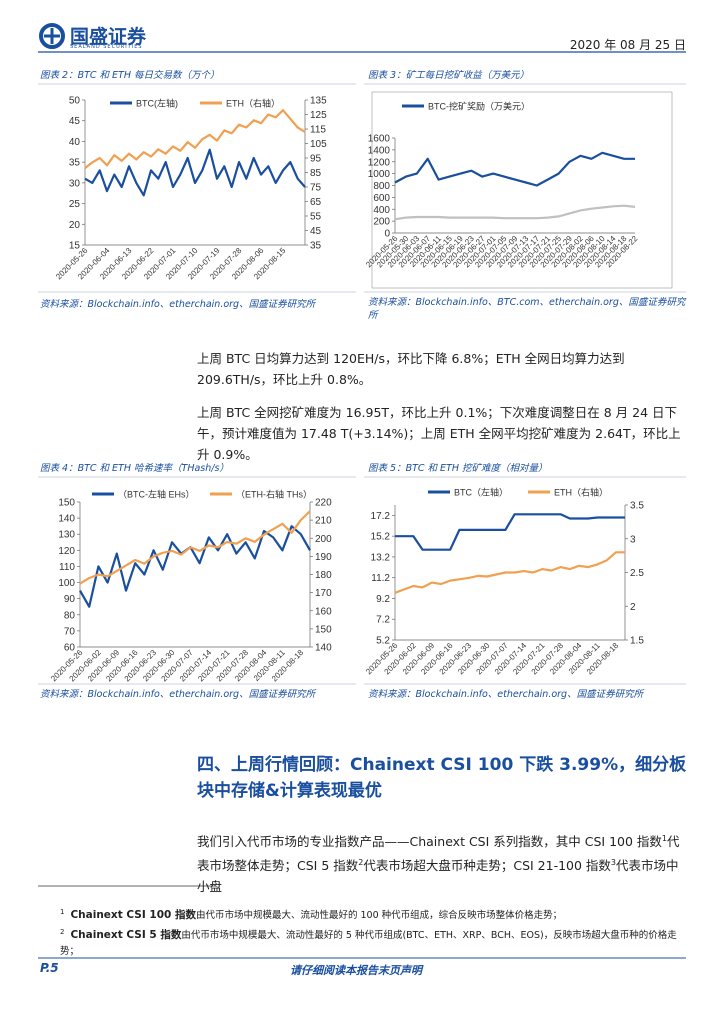  What do you see at coordinates (323, 648) in the screenshot?
I see `y2-tick-label: 140` at bounding box center [323, 648].